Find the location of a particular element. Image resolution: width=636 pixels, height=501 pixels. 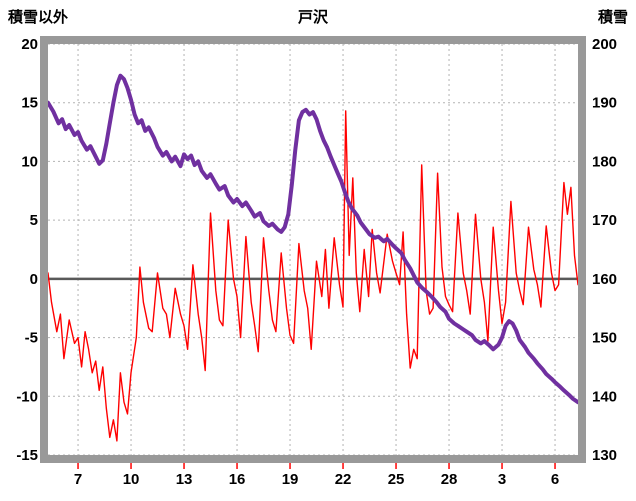

chart-title: 戸沢 is located at coordinates (312, 17).